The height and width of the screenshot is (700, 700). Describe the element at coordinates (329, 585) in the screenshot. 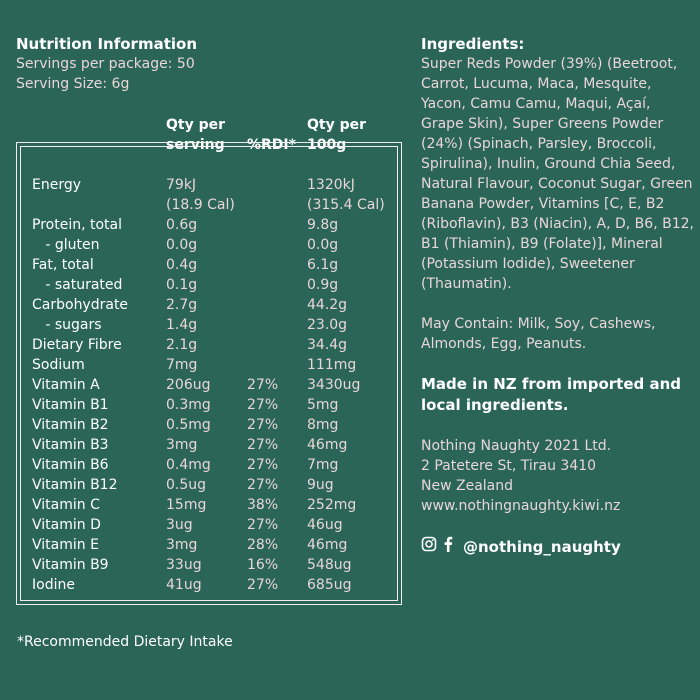

I see `qty-per-100g: 685ug` at that location.